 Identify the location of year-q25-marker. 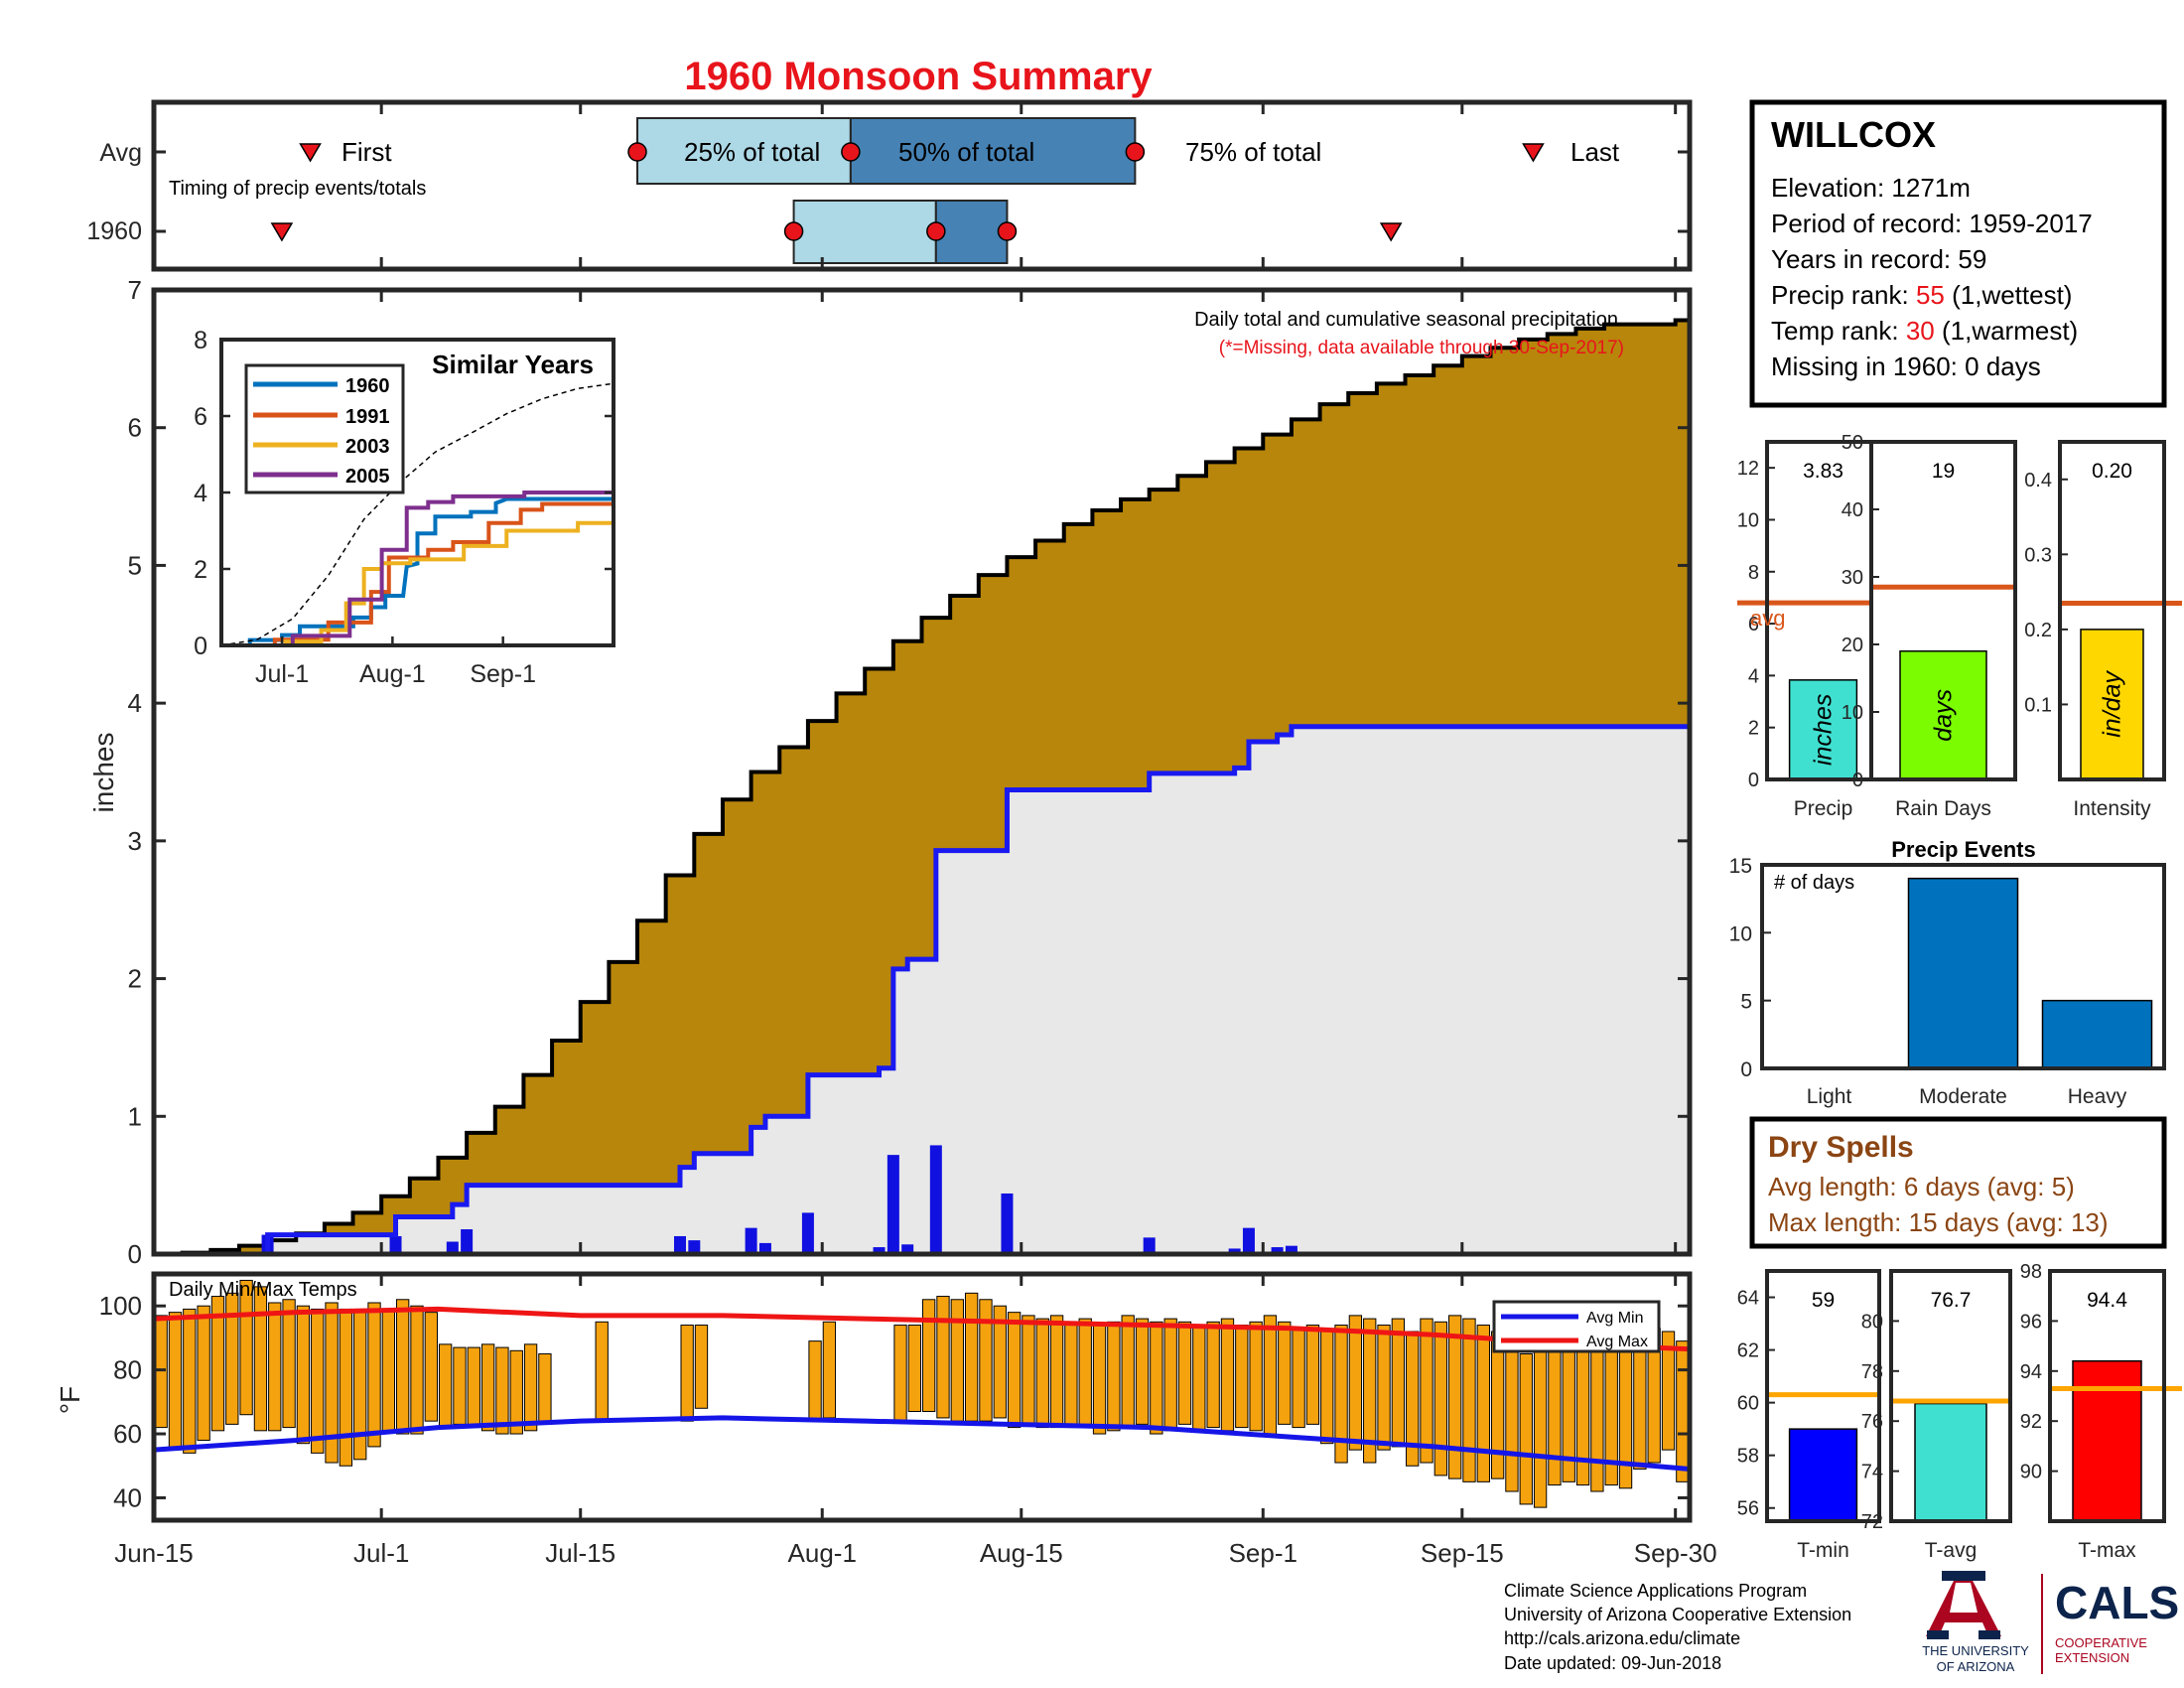
(793, 231).